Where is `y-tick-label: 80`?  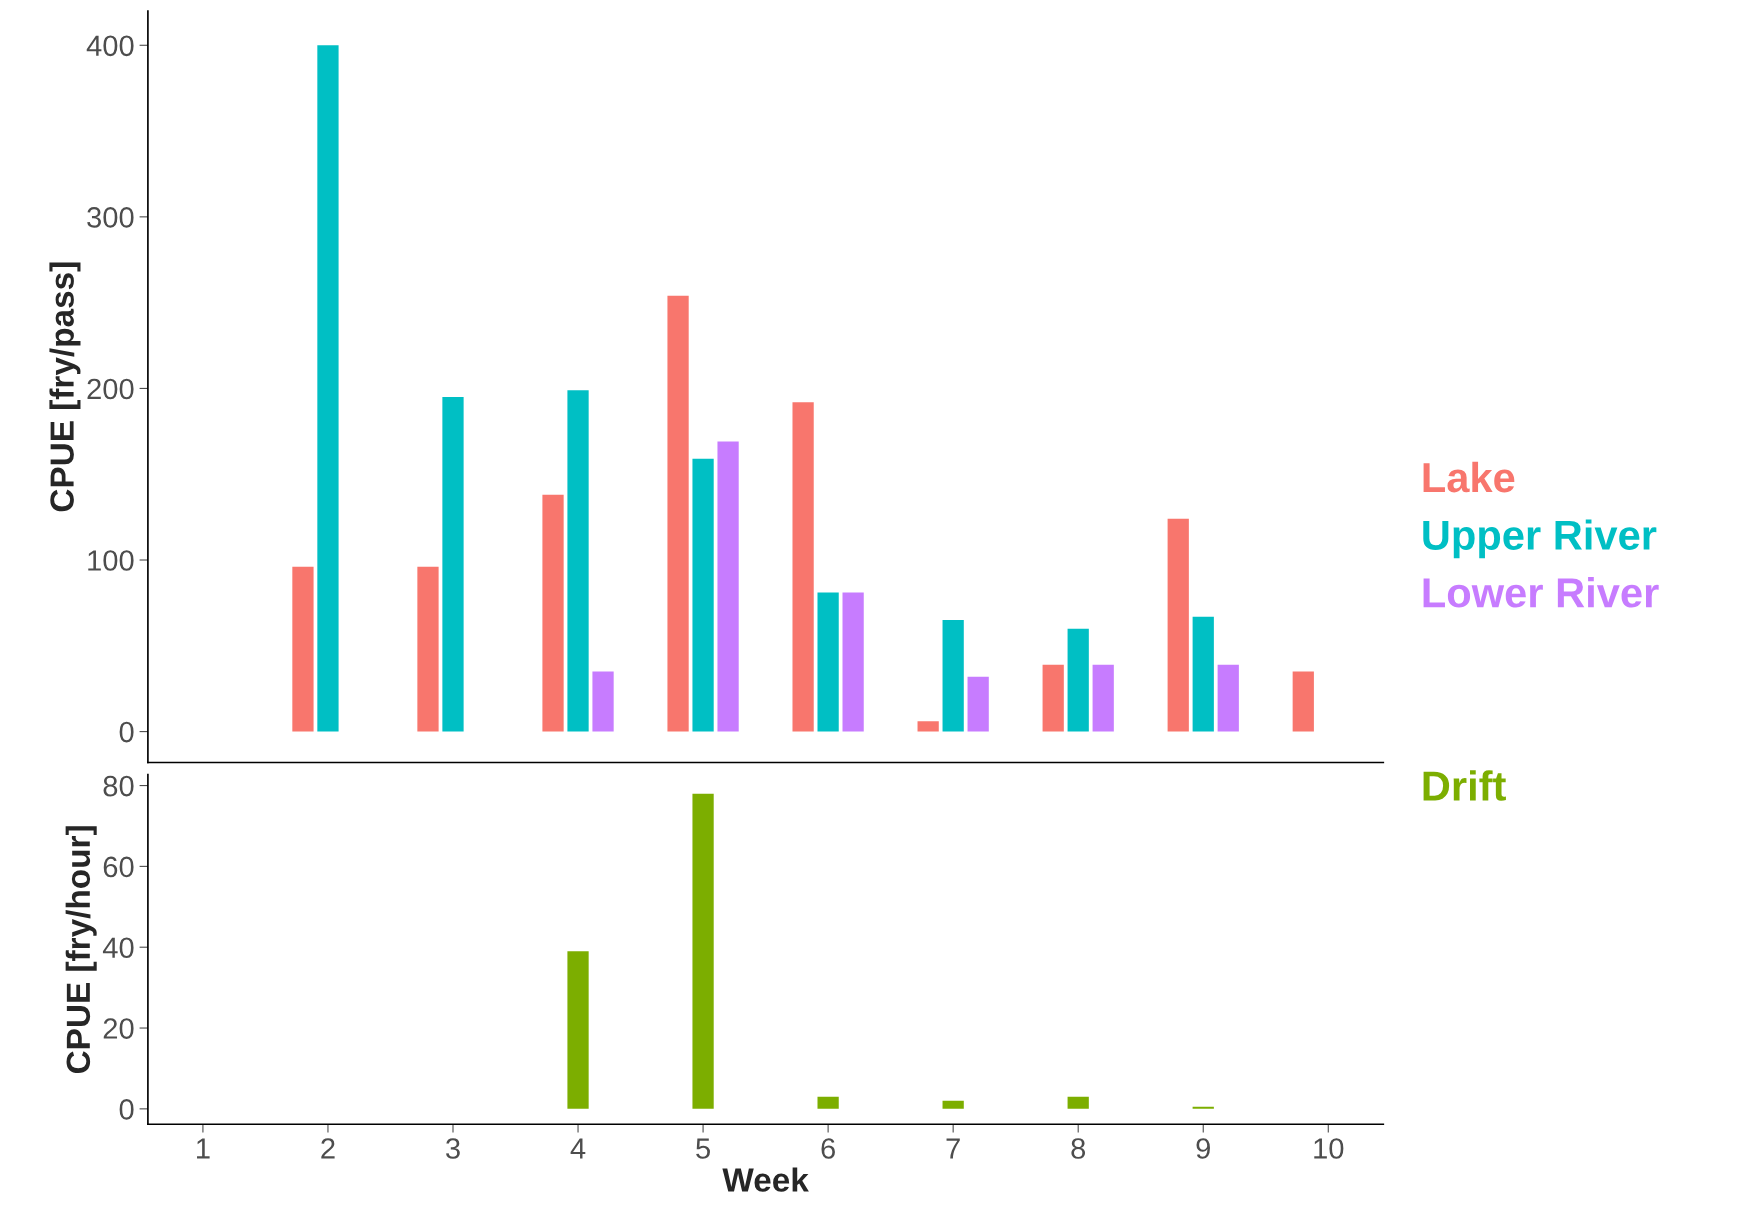 y-tick-label: 80 is located at coordinates (118, 786).